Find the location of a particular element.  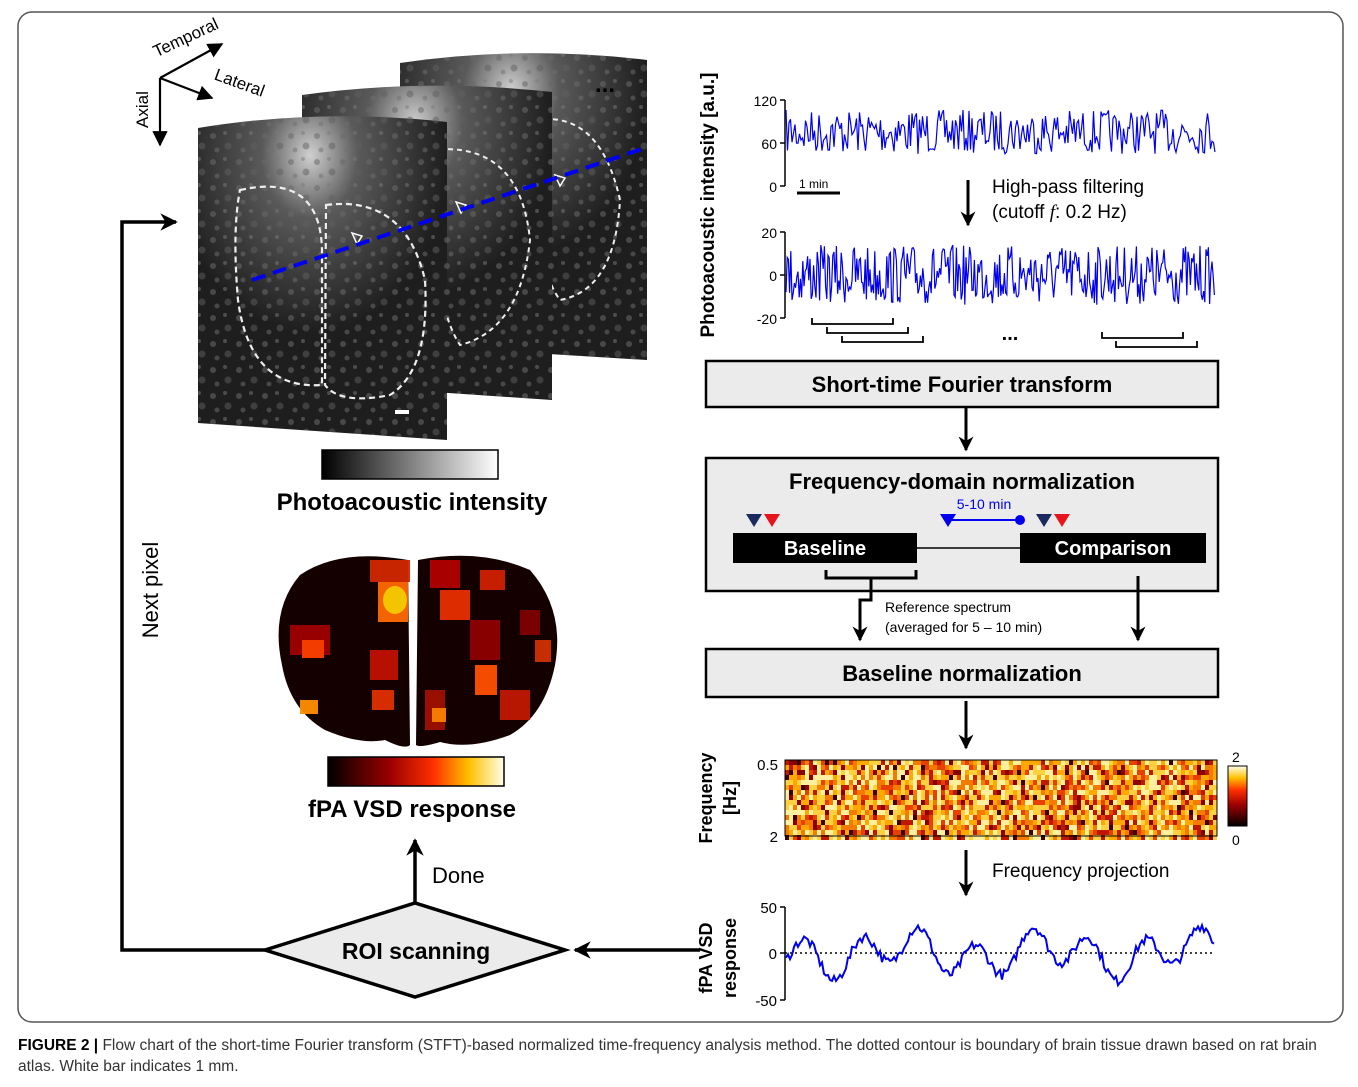

spectrogram-ytick-2: 2 is located at coordinates (774, 837).